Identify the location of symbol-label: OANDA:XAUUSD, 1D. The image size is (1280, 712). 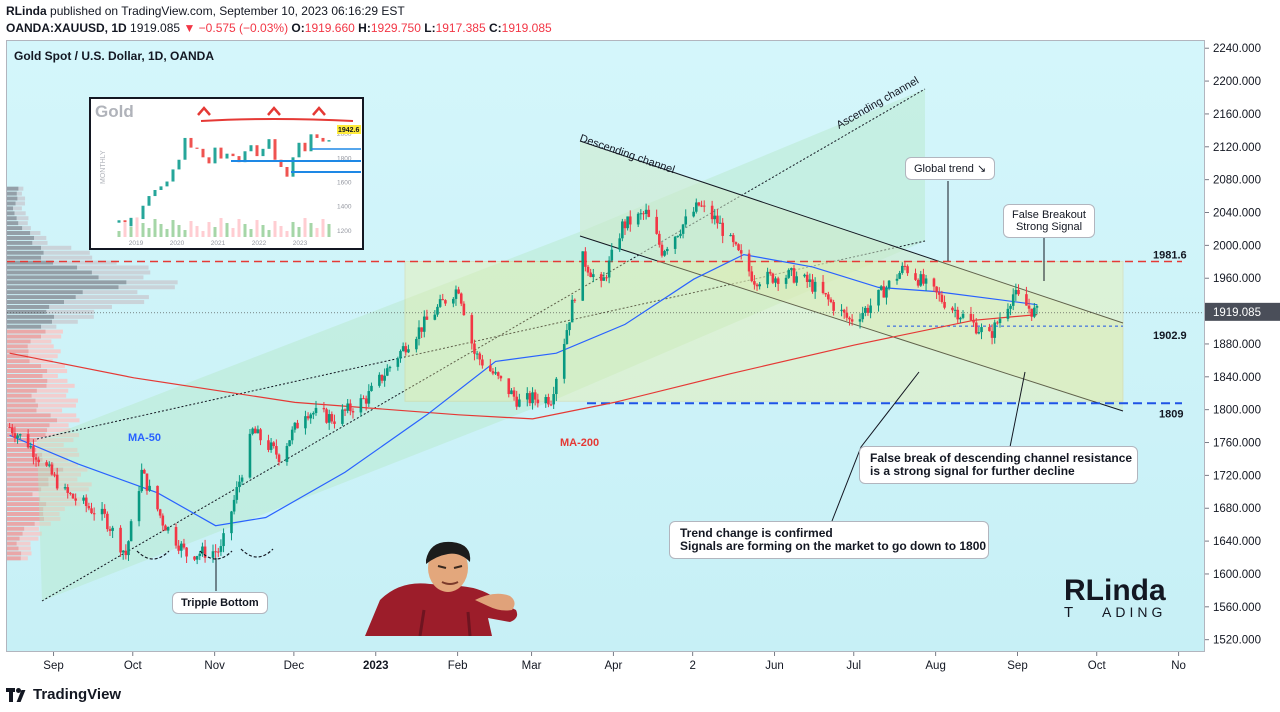
(66, 28).